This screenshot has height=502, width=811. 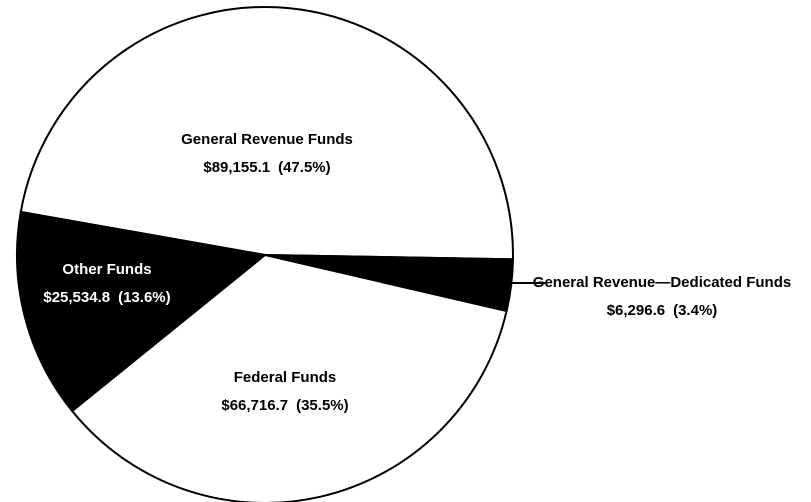 I want to click on share-label: (3.4%), so click(x=695, y=310).